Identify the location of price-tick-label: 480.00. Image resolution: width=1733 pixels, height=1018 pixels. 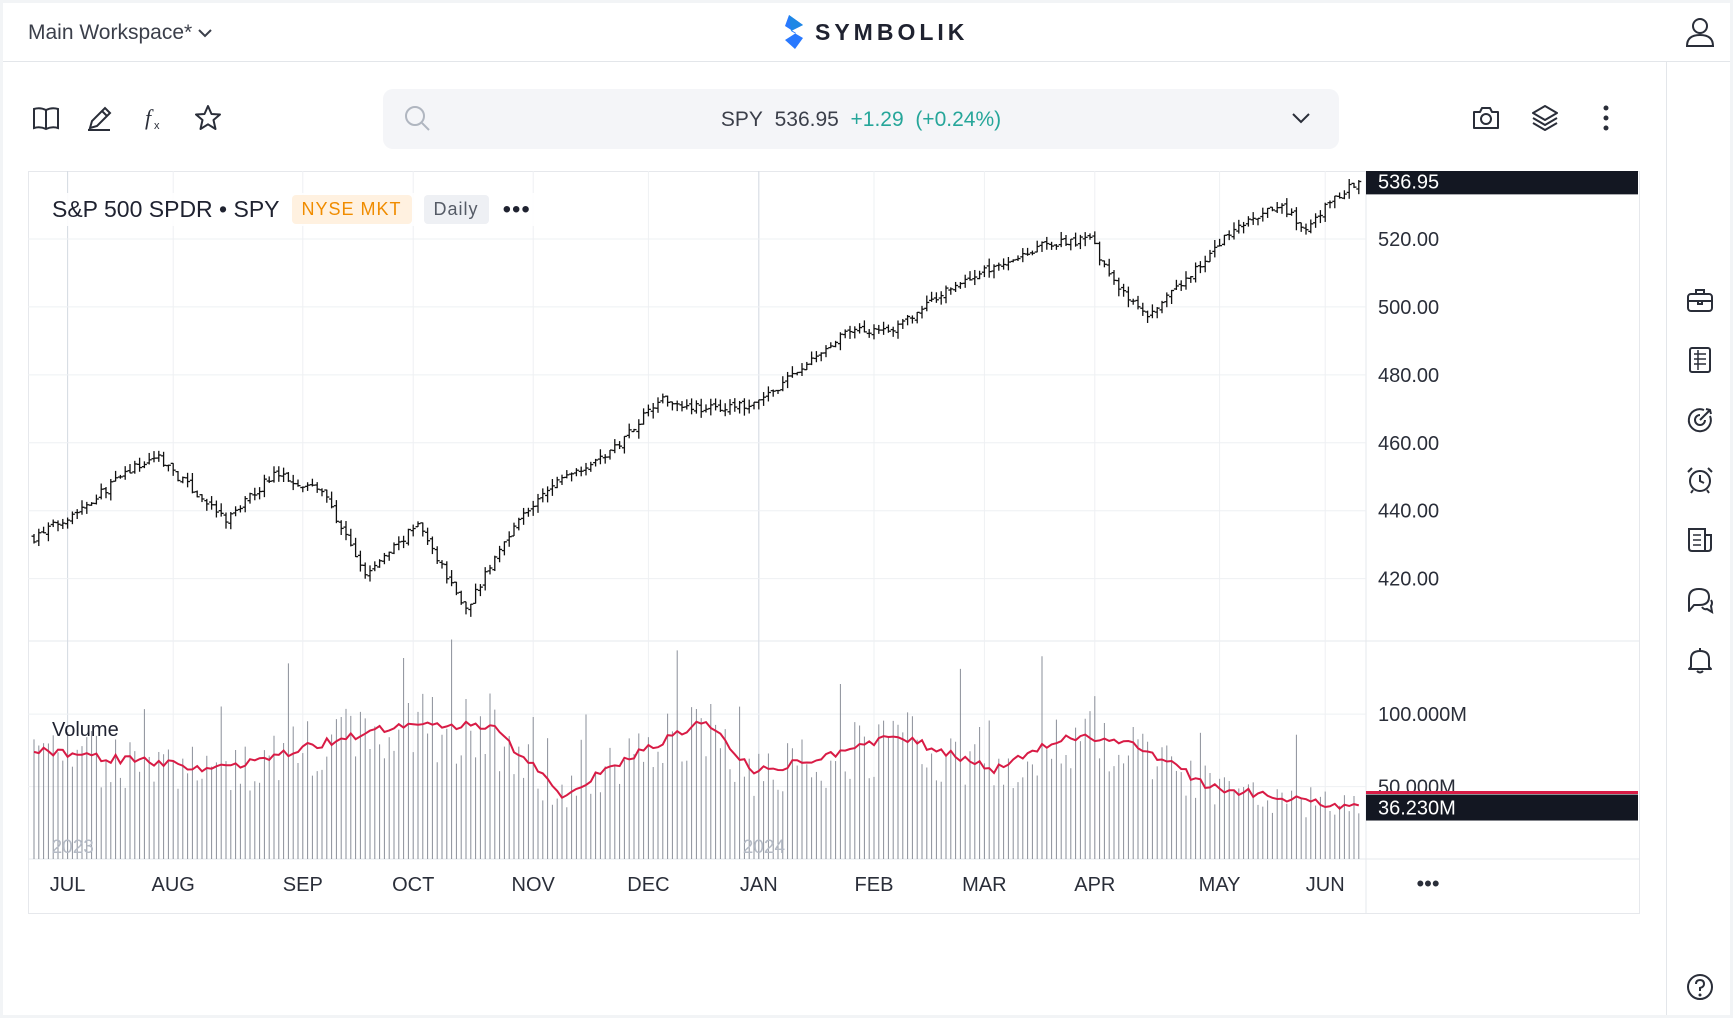
(1408, 376).